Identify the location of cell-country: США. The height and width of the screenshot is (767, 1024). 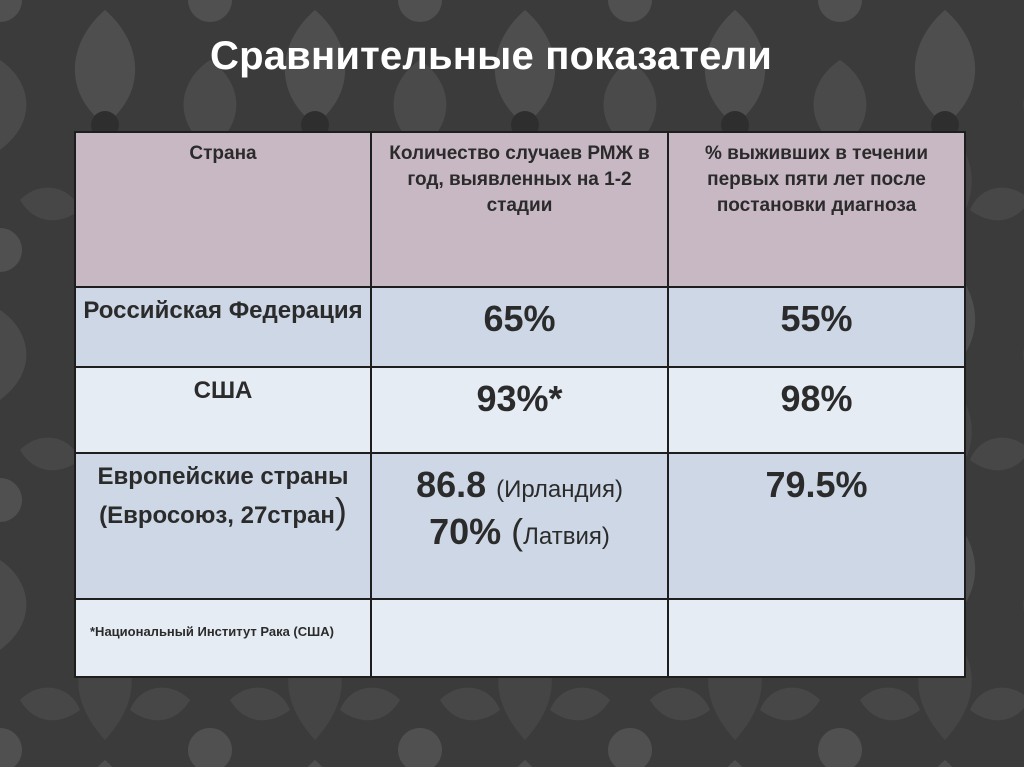
(223, 410).